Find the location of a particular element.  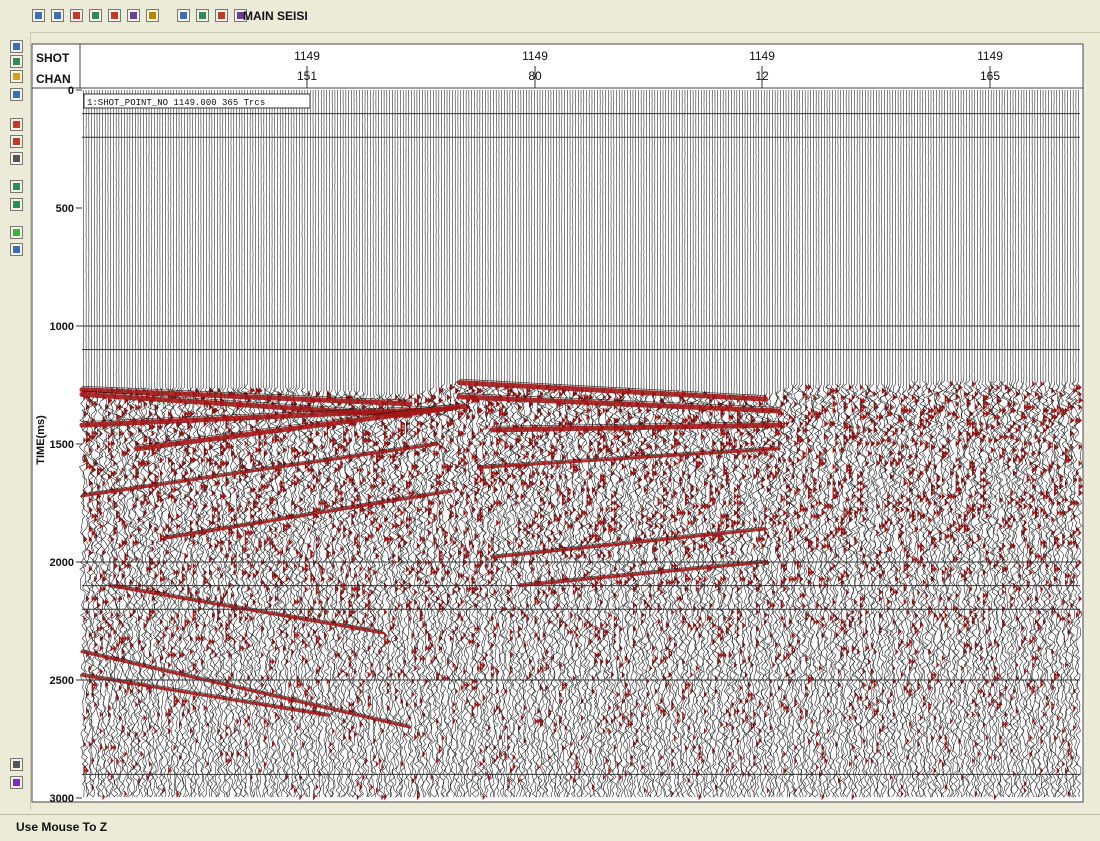

header-tick: 1149 12 is located at coordinates (762, 68).